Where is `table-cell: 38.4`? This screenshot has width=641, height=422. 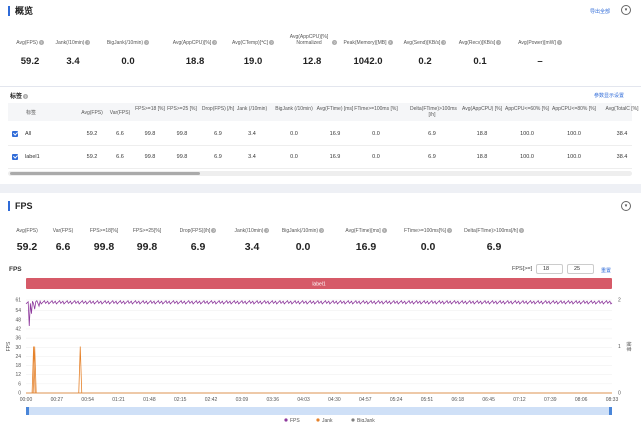
table-cell: 38.4 is located at coordinates (622, 134).